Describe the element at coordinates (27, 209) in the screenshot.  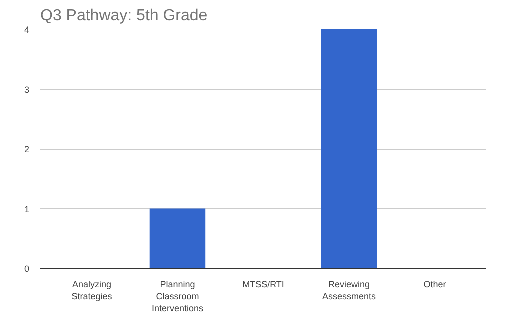
I see `y-tick-label: 1` at that location.